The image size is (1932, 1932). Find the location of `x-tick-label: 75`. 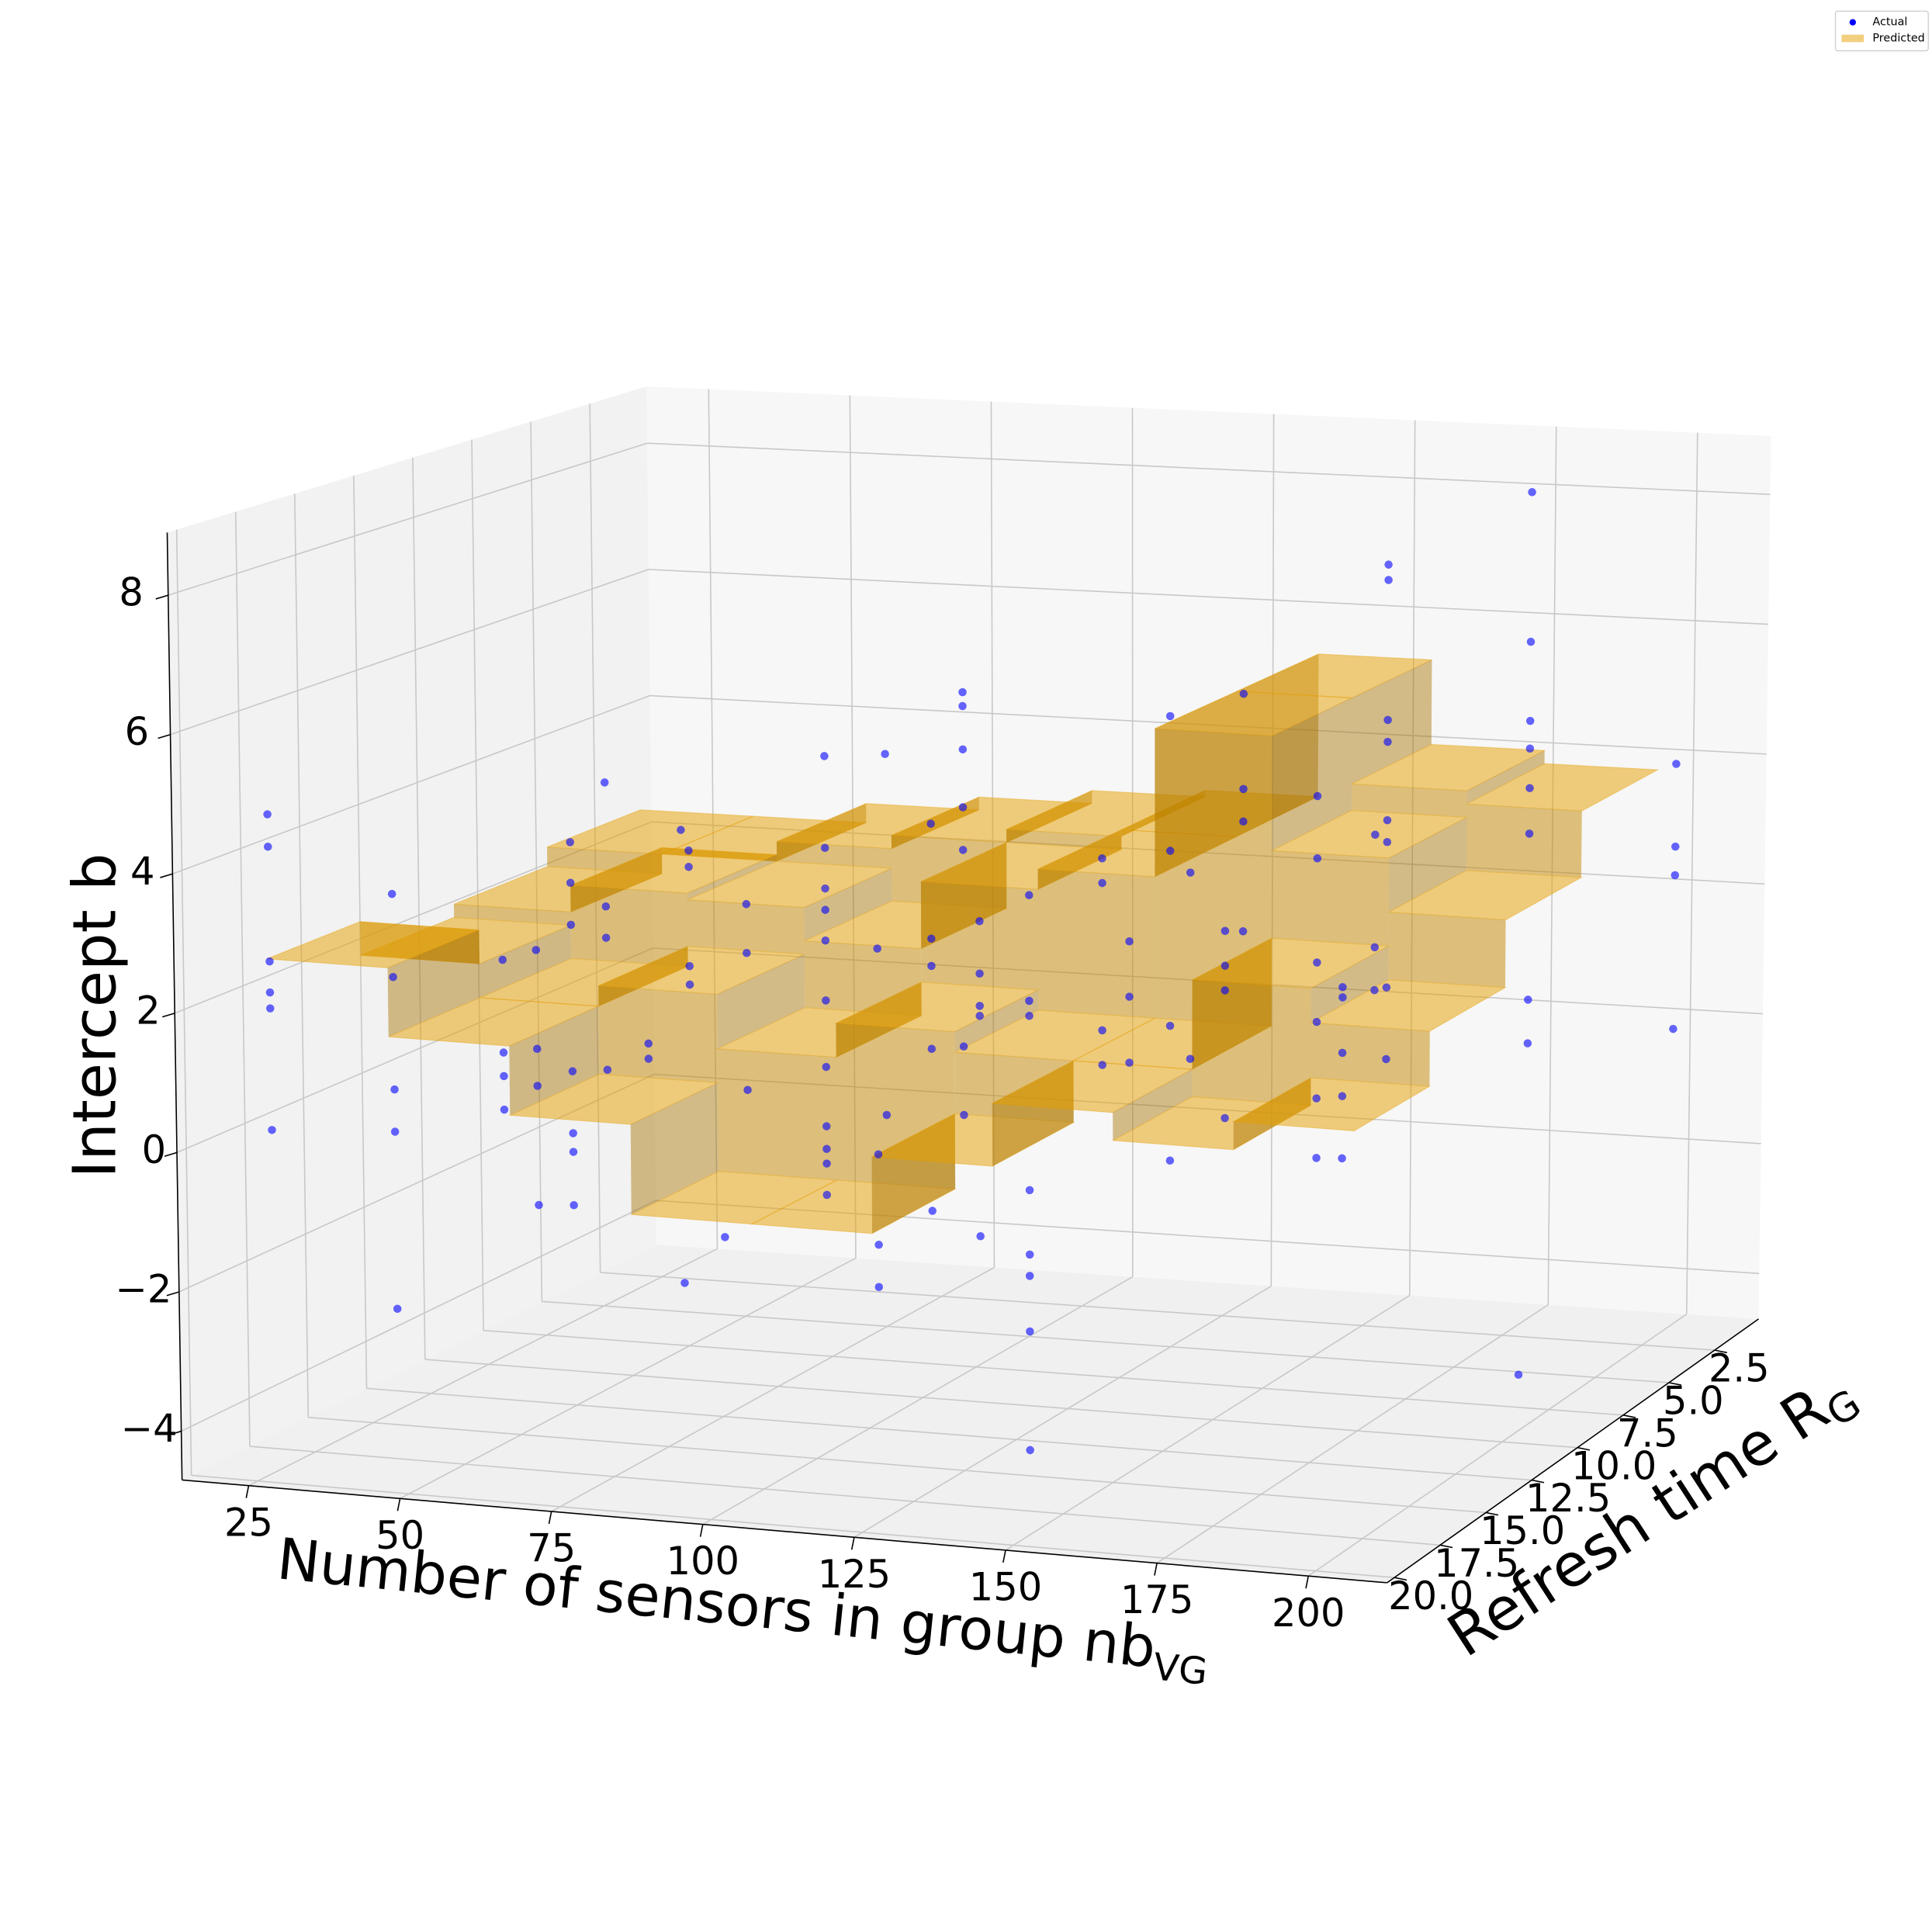

x-tick-label: 75 is located at coordinates (551, 1548).